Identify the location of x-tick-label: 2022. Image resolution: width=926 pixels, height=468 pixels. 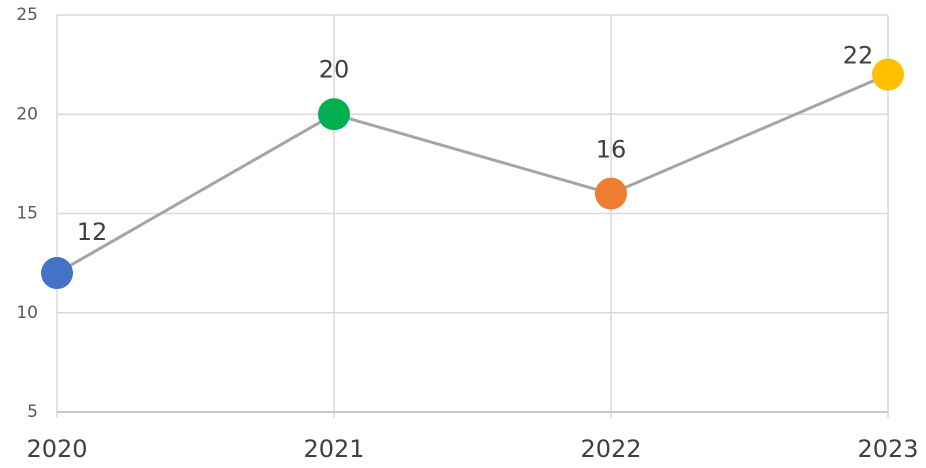
(610, 449).